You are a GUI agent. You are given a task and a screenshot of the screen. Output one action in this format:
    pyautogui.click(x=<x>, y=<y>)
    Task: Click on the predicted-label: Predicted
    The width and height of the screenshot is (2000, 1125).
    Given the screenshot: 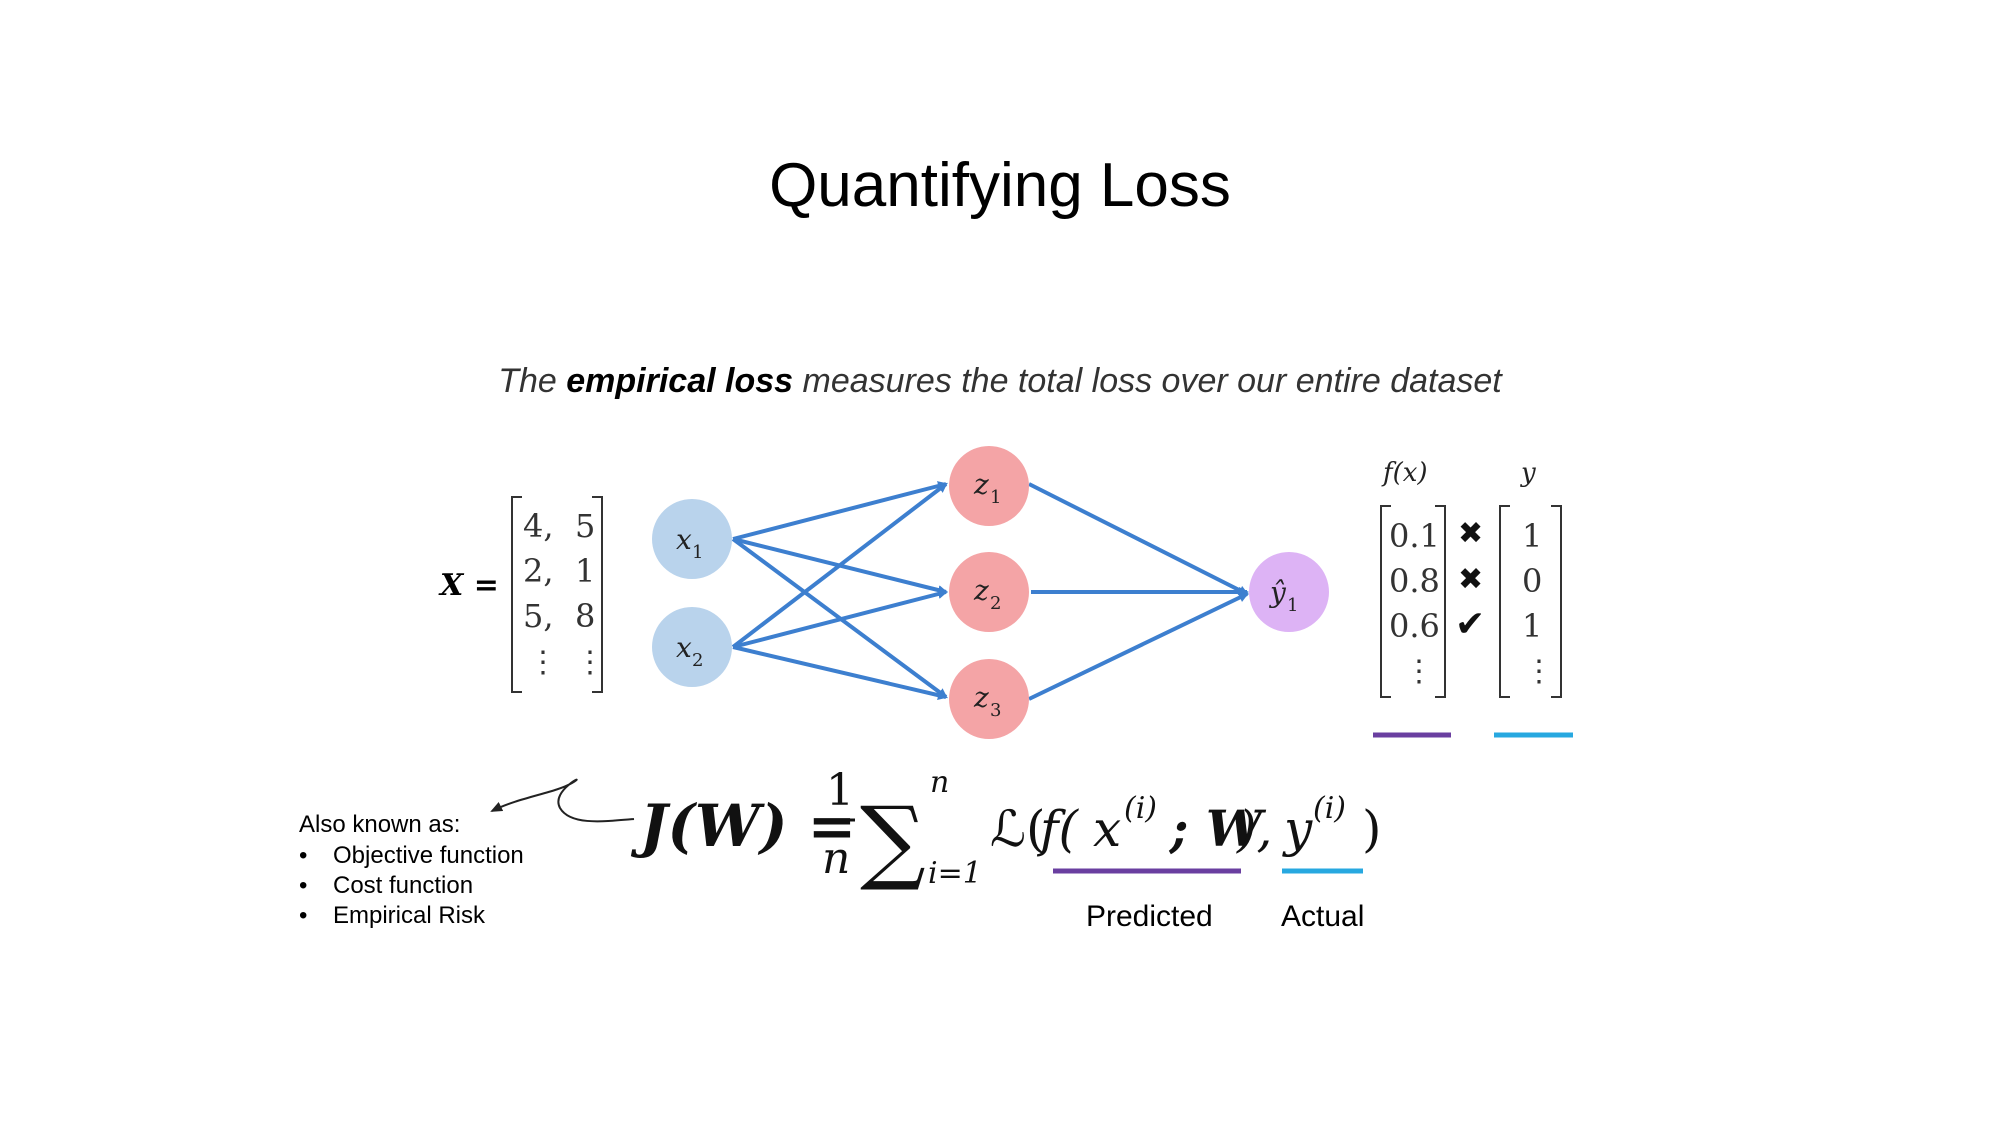 What is the action you would take?
    pyautogui.click(x=1149, y=916)
    